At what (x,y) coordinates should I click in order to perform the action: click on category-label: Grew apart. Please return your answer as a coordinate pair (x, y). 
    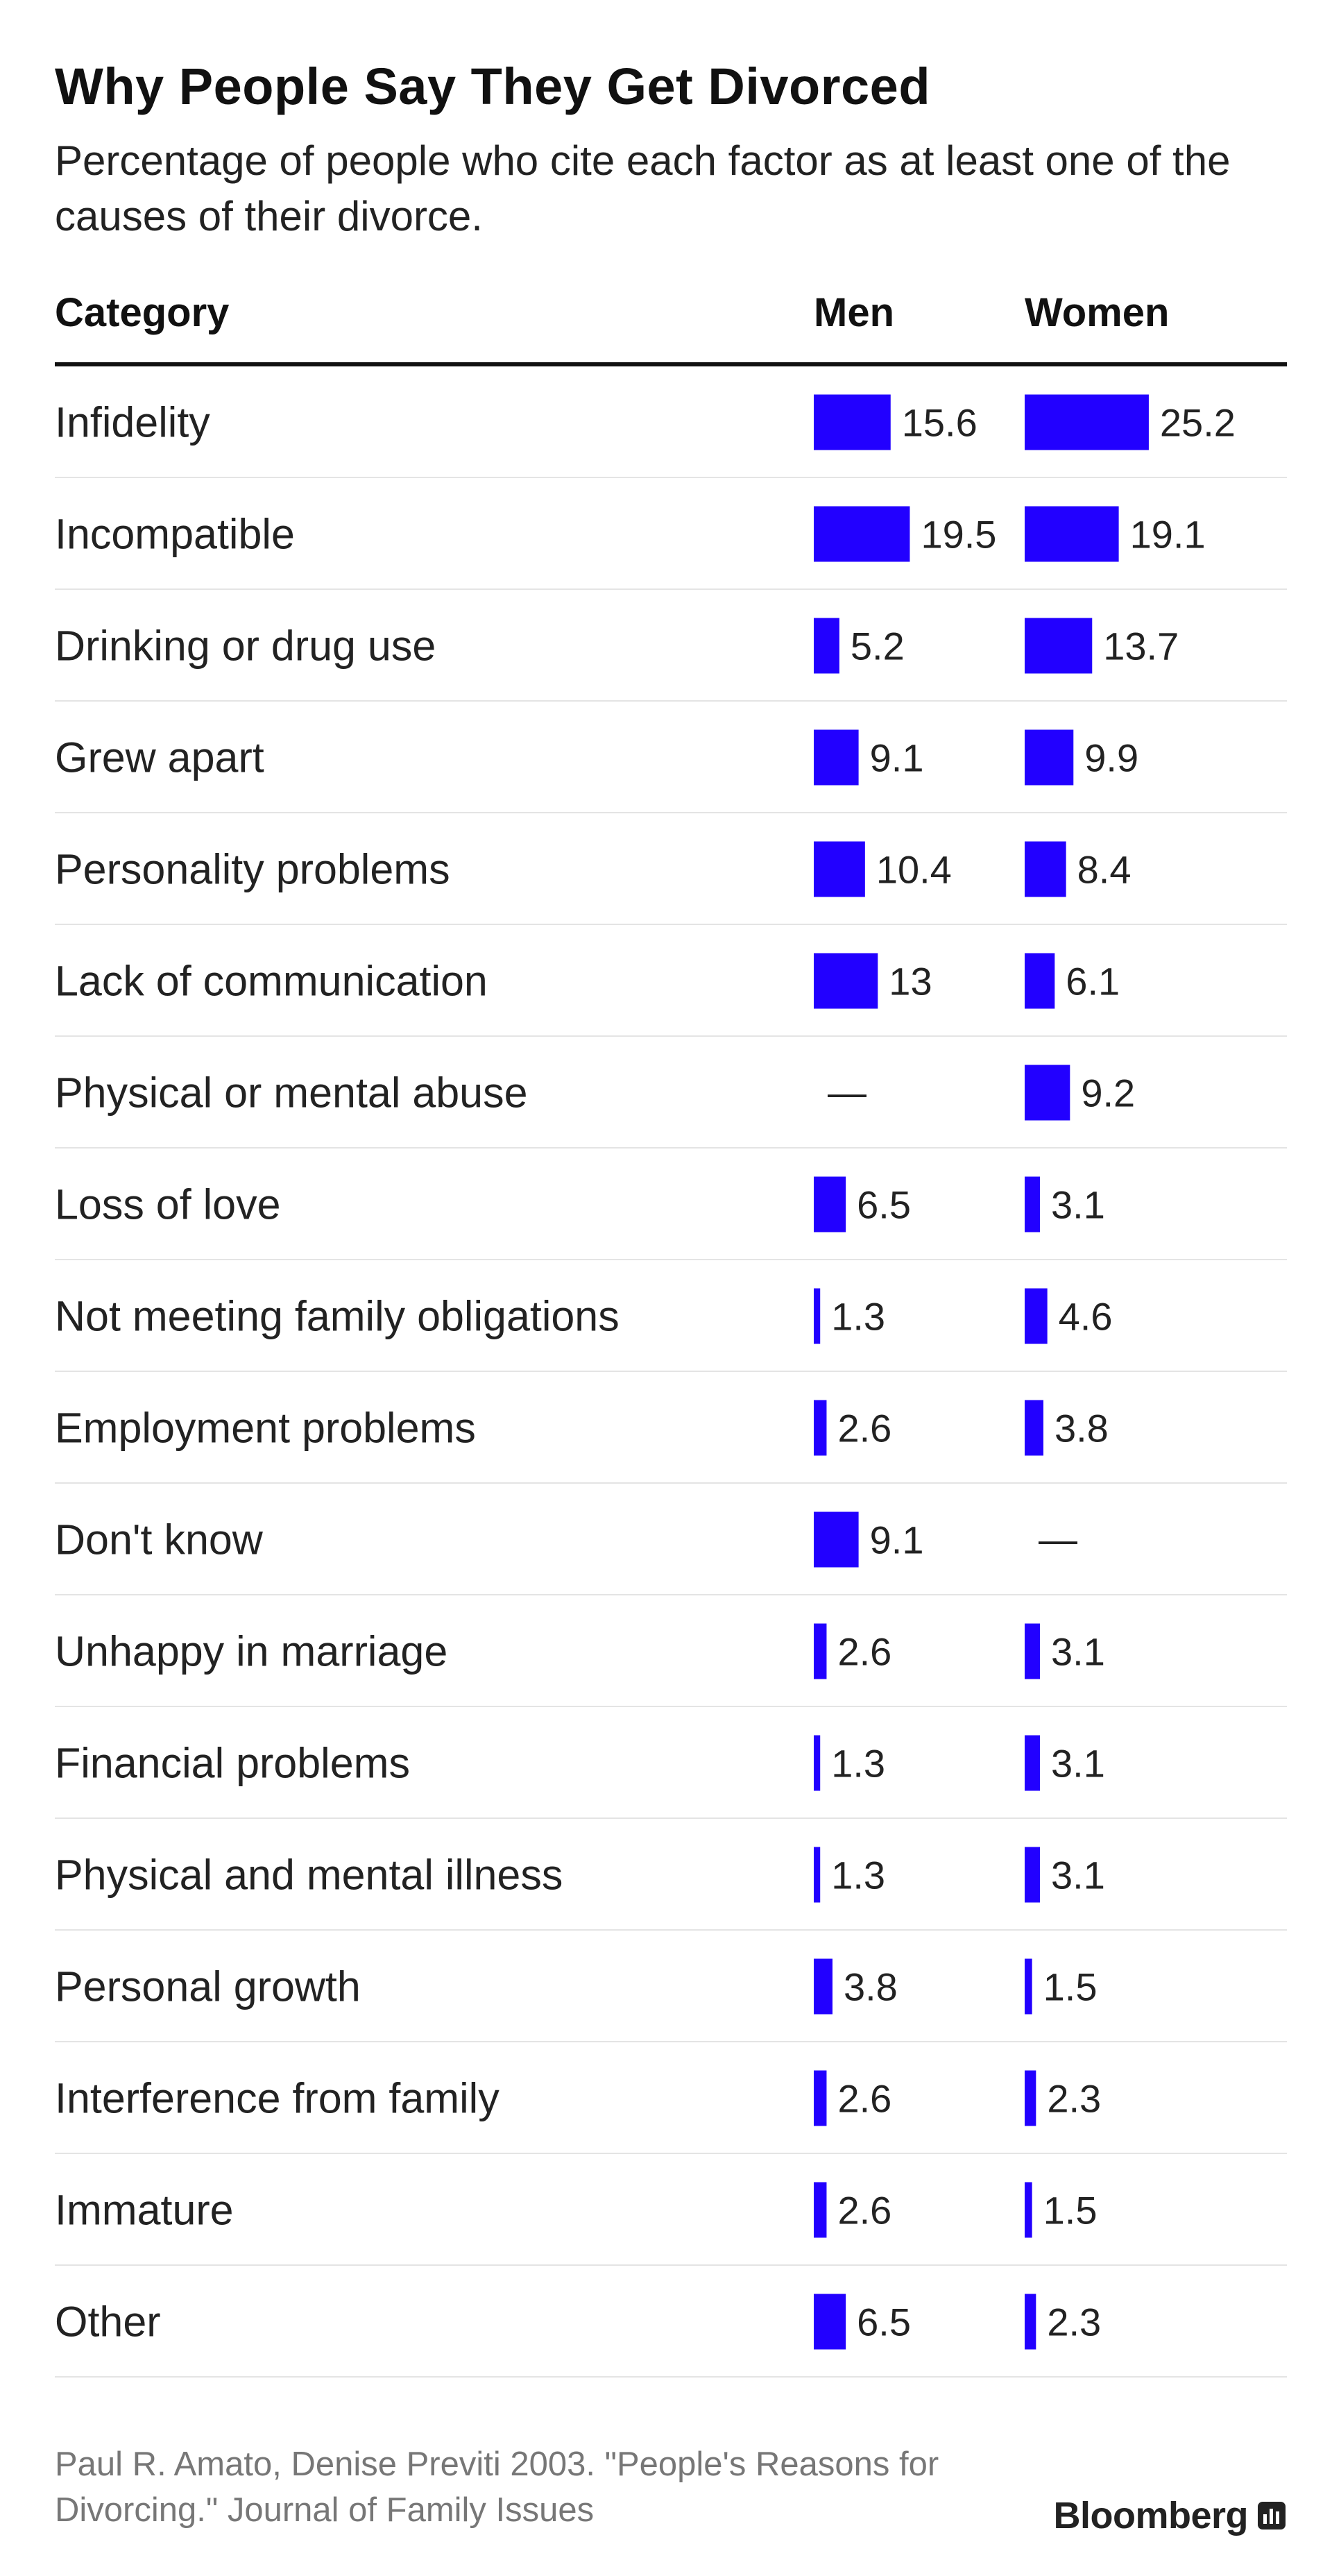
    Looking at the image, I should click on (159, 757).